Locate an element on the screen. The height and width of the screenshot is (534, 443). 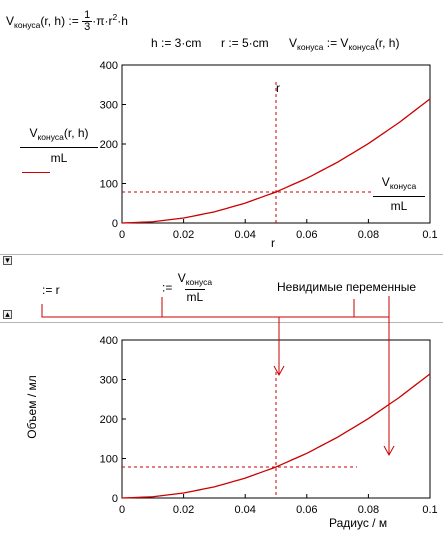
plot2-xlabel: Радиус / м is located at coordinates (358, 523).